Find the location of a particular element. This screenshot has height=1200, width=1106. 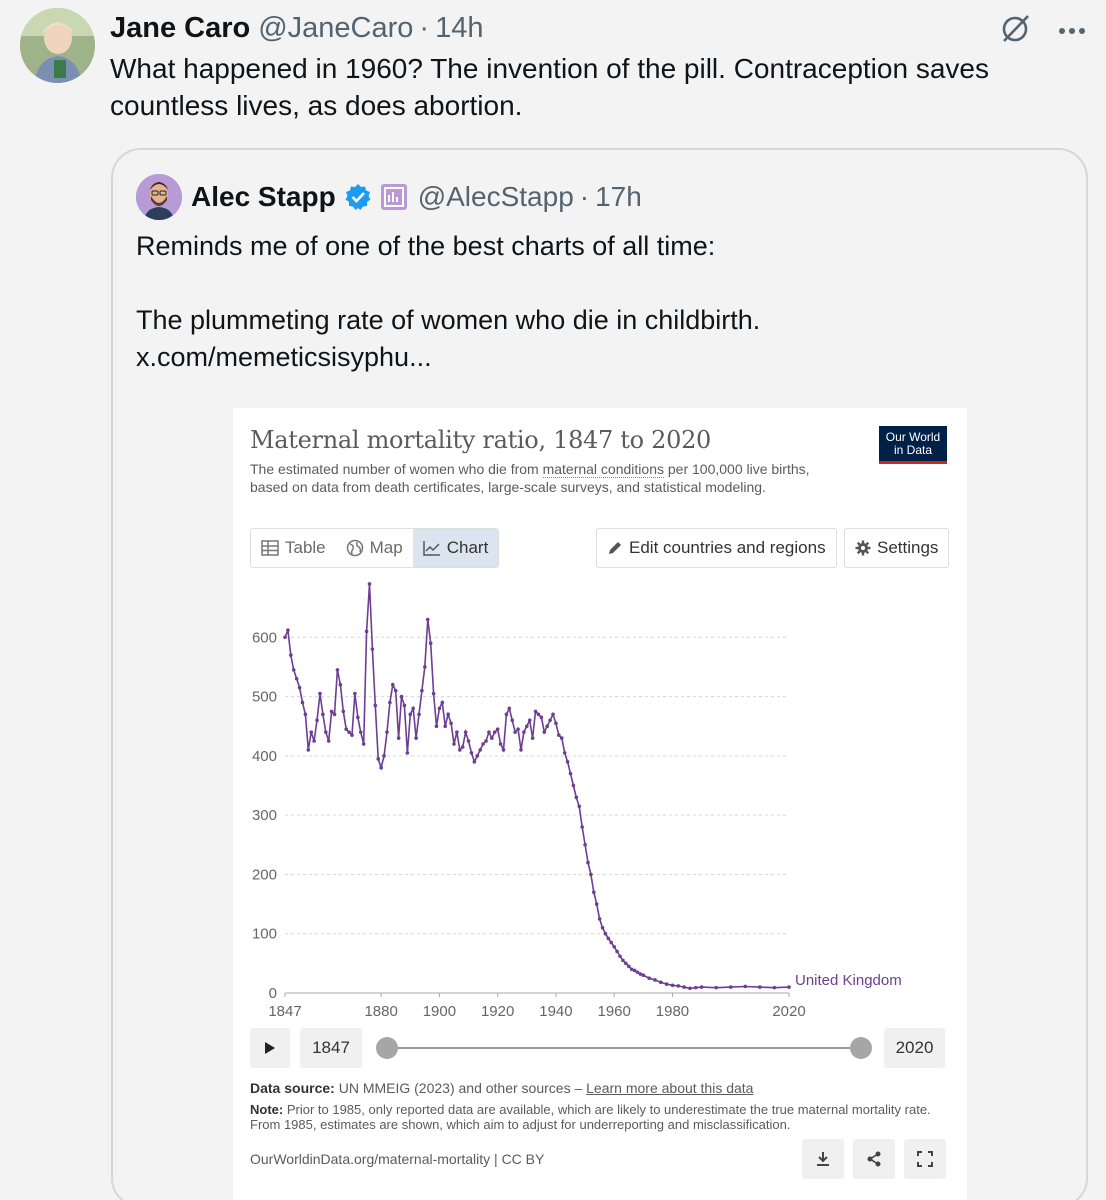

download-icon is located at coordinates (823, 1159).